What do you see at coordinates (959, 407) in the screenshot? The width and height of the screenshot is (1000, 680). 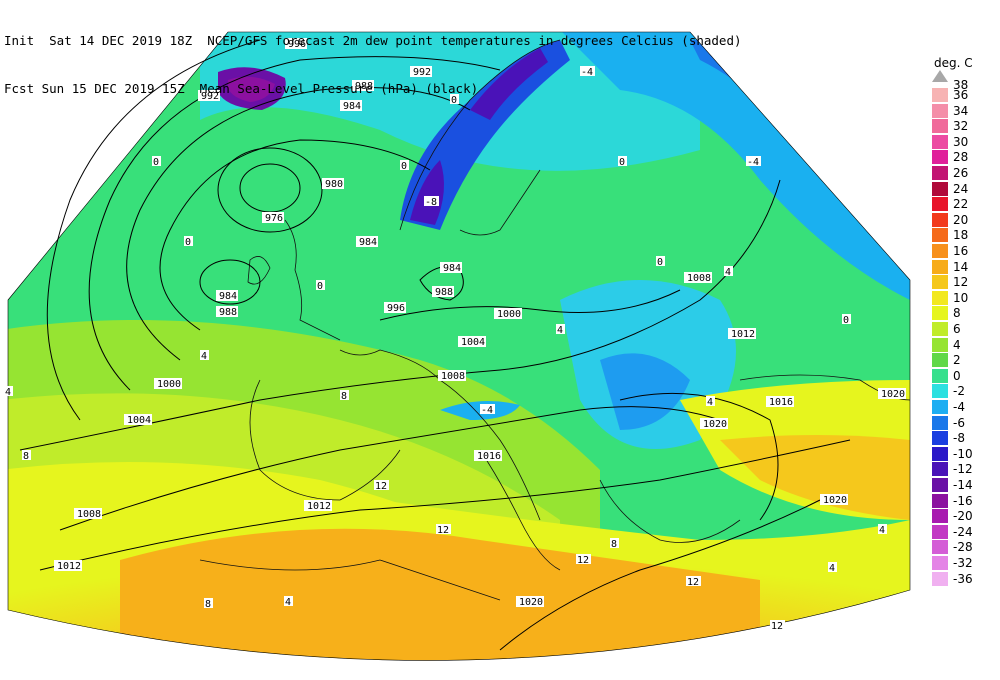 I see `legend-label: -4` at bounding box center [959, 407].